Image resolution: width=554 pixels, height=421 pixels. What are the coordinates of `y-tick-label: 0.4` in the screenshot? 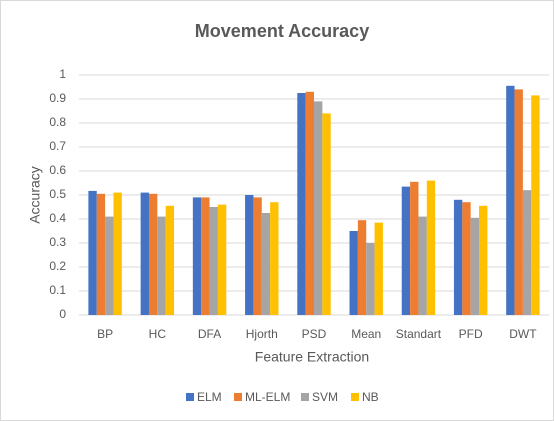 It's located at (57, 218).